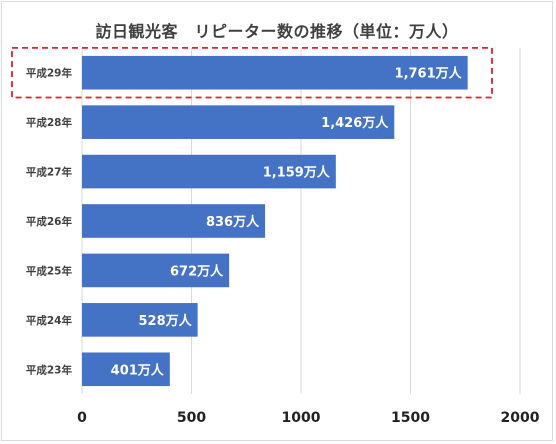  What do you see at coordinates (49, 73) in the screenshot?
I see `category-label: 平成29年` at bounding box center [49, 73].